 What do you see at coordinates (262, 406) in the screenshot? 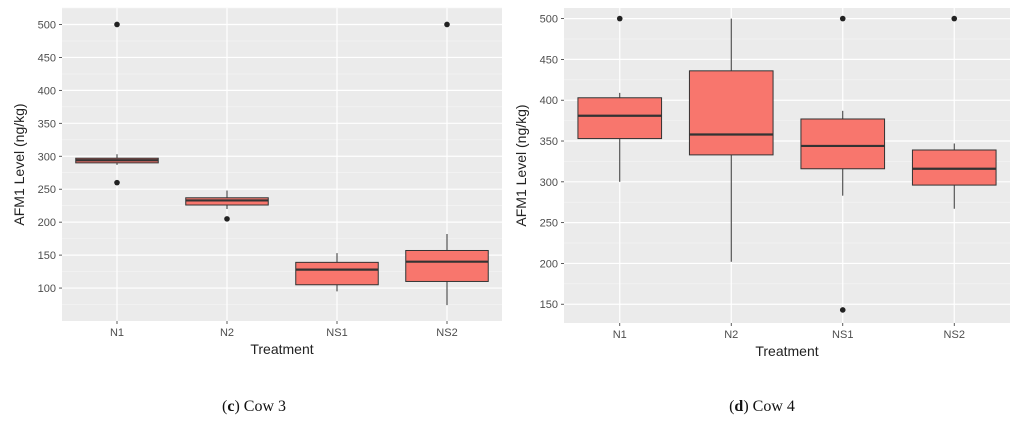
I see `caption-c-text: Cow 3` at bounding box center [262, 406].